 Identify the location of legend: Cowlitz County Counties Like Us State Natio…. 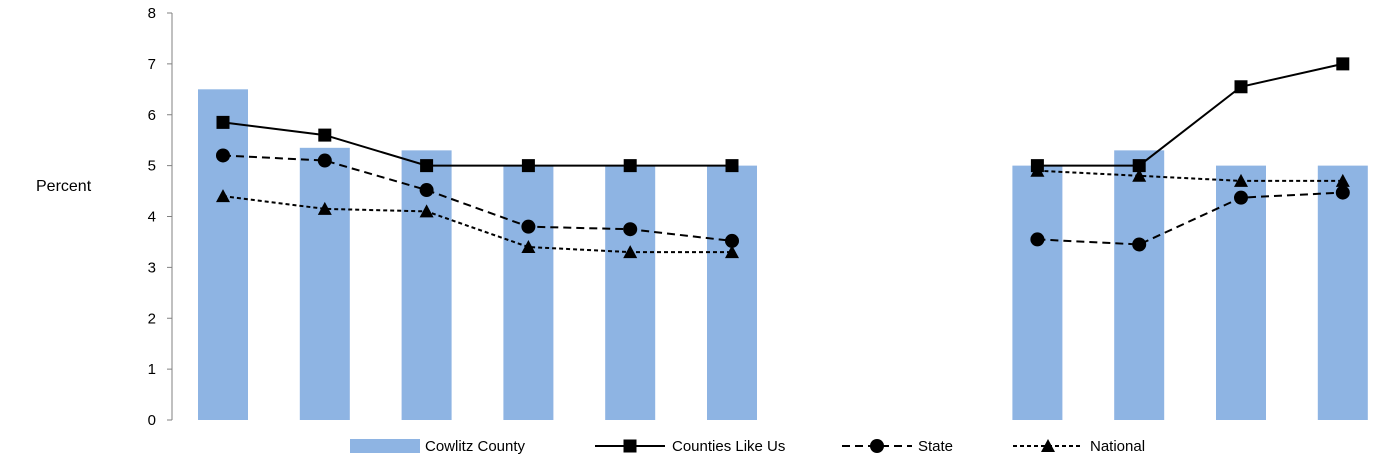
(747, 446).